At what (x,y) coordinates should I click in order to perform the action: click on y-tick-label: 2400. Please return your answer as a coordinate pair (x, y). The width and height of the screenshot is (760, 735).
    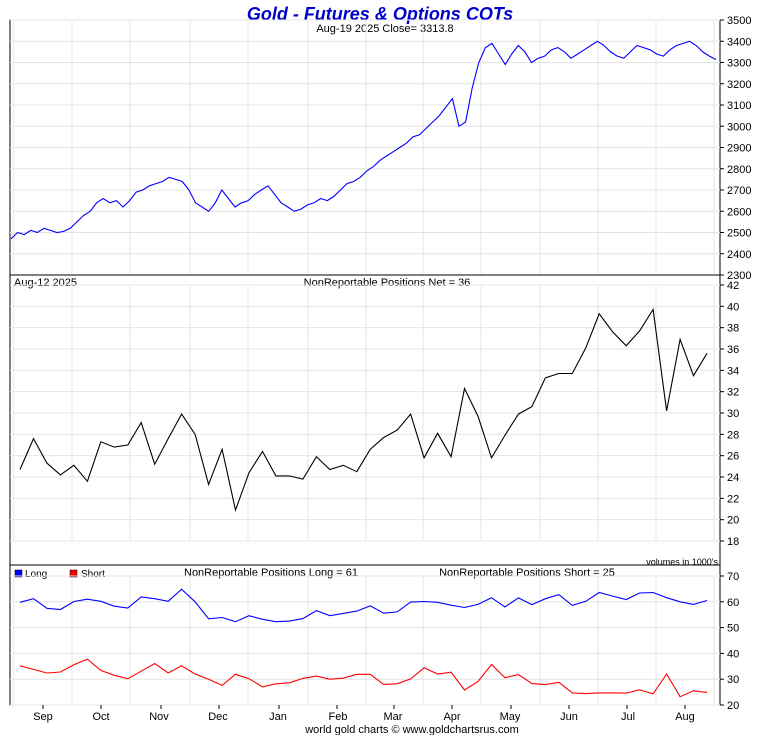
    Looking at the image, I should click on (739, 255).